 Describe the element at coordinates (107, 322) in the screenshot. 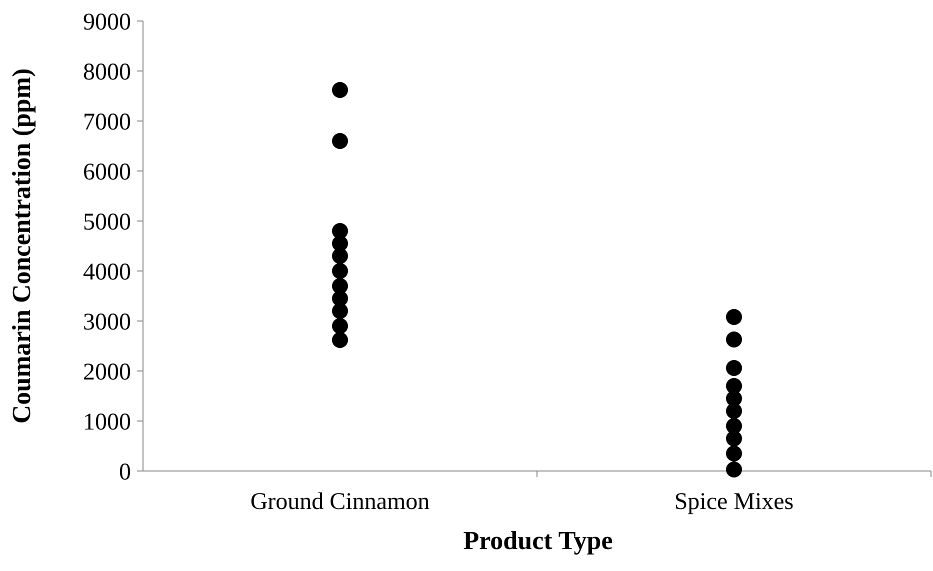

I see `y-tick-label: 3000` at that location.